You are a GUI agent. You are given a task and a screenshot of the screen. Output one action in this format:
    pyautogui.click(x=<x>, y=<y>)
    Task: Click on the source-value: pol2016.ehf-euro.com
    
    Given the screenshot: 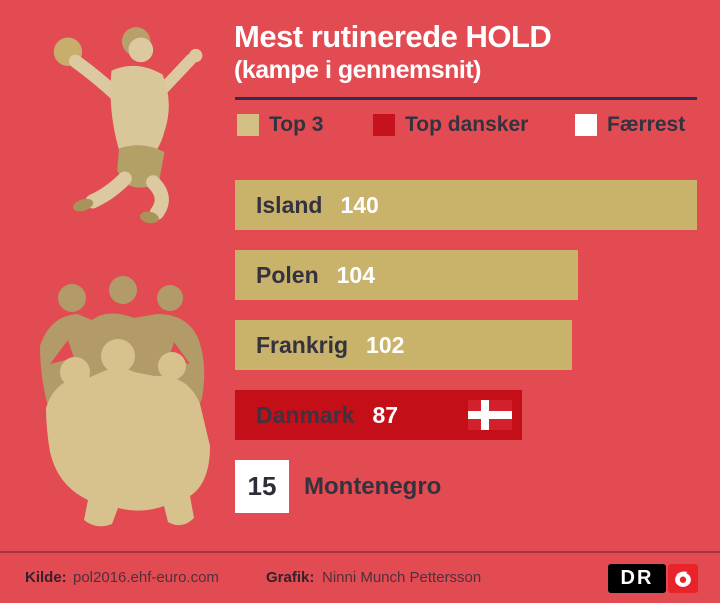 What is the action you would take?
    pyautogui.click(x=146, y=577)
    